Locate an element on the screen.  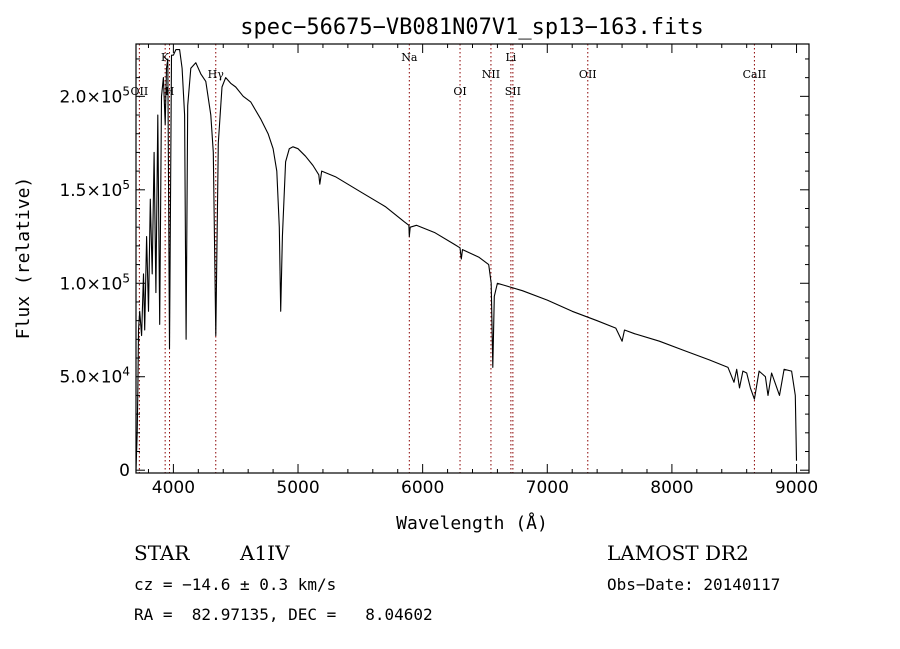
marker-label-6: NII is located at coordinates (491, 74).